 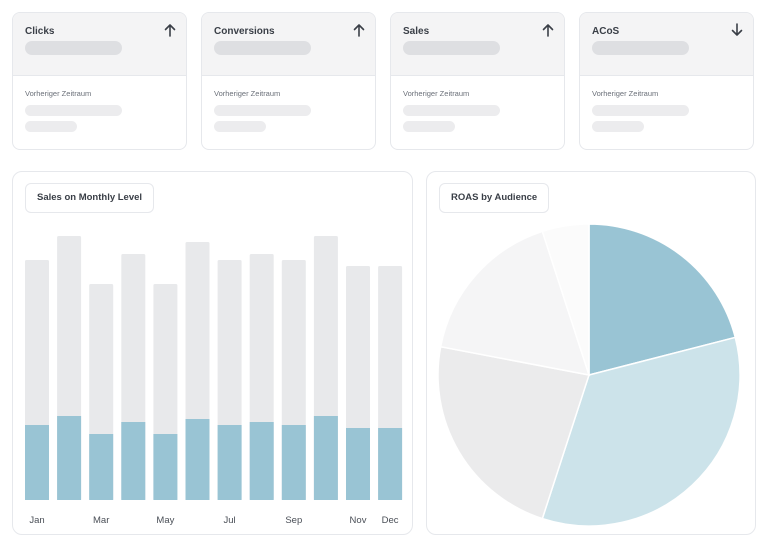 I want to click on bar-value-dec, so click(x=390, y=464).